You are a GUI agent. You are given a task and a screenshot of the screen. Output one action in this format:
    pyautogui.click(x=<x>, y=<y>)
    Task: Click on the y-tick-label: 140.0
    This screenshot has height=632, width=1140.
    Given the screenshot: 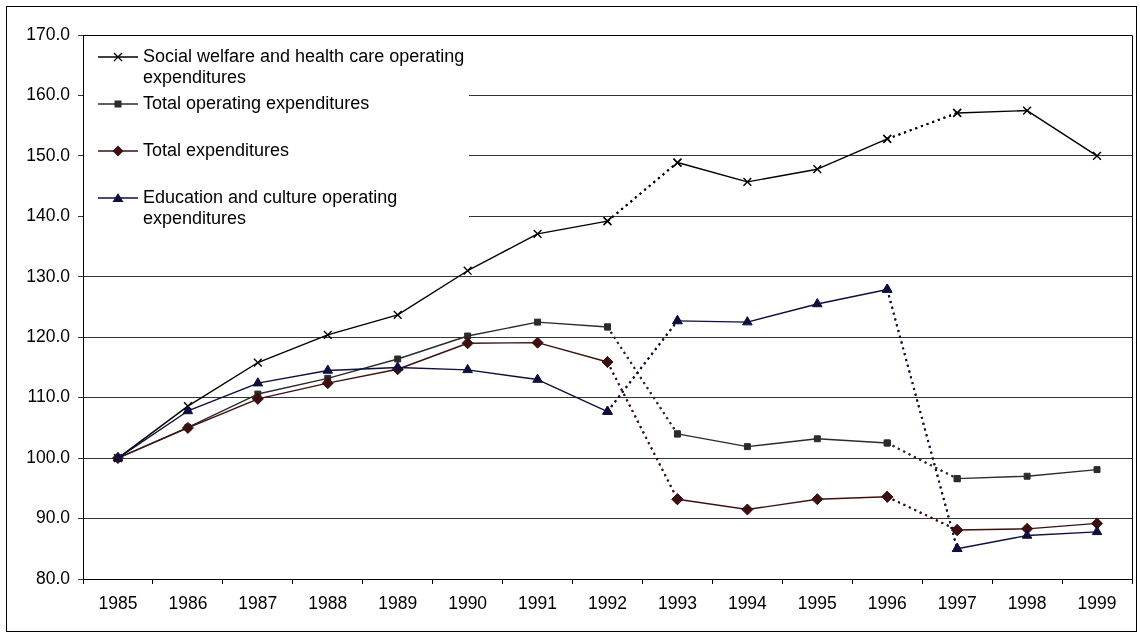 What is the action you would take?
    pyautogui.click(x=48, y=215)
    